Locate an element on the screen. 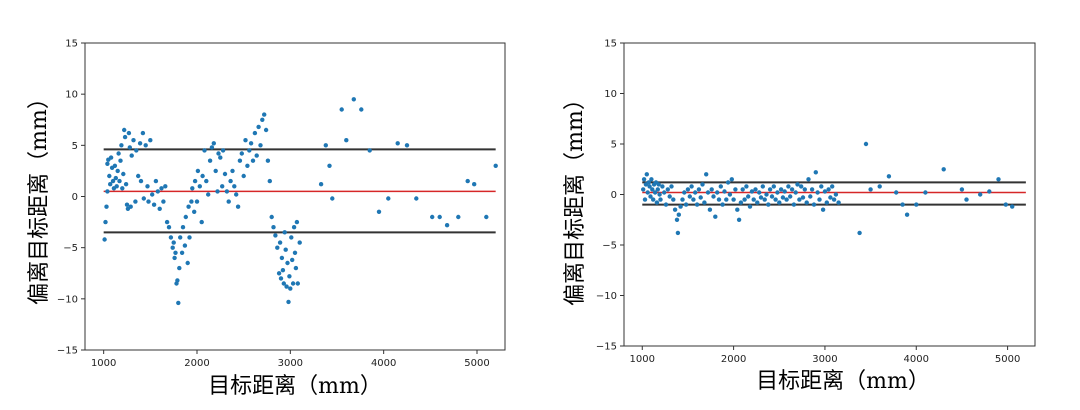 The height and width of the screenshot is (410, 1080). x-axis-title-left: 目标距离（mm） is located at coordinates (295, 386).